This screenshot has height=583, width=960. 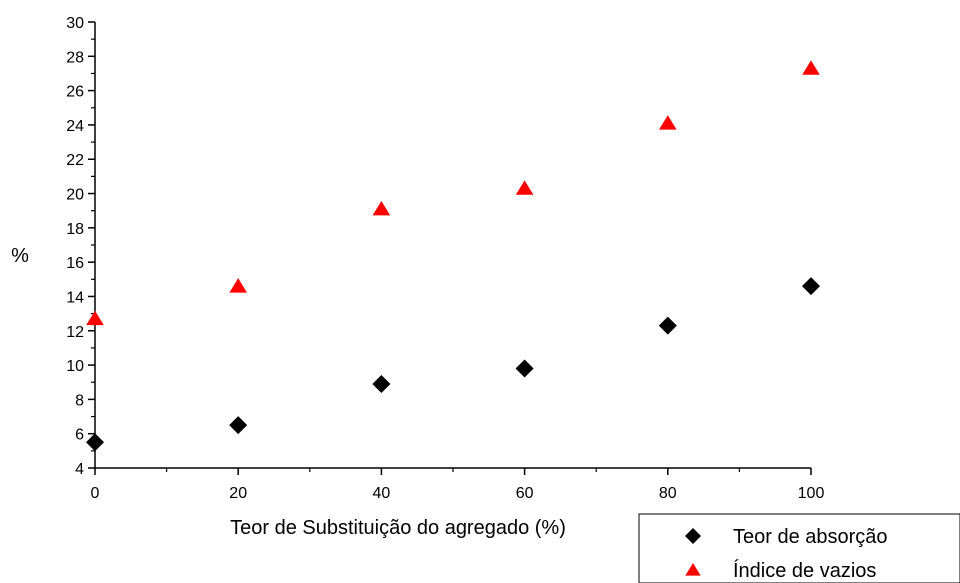 I want to click on y-tick-label: 6, so click(x=79, y=435).